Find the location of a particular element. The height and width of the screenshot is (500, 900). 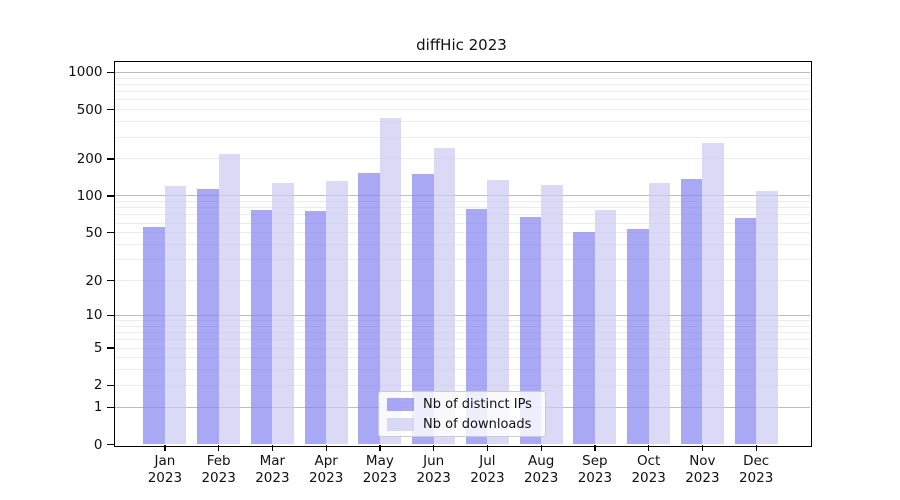

y-tick-label: 50 is located at coordinates (94, 232).